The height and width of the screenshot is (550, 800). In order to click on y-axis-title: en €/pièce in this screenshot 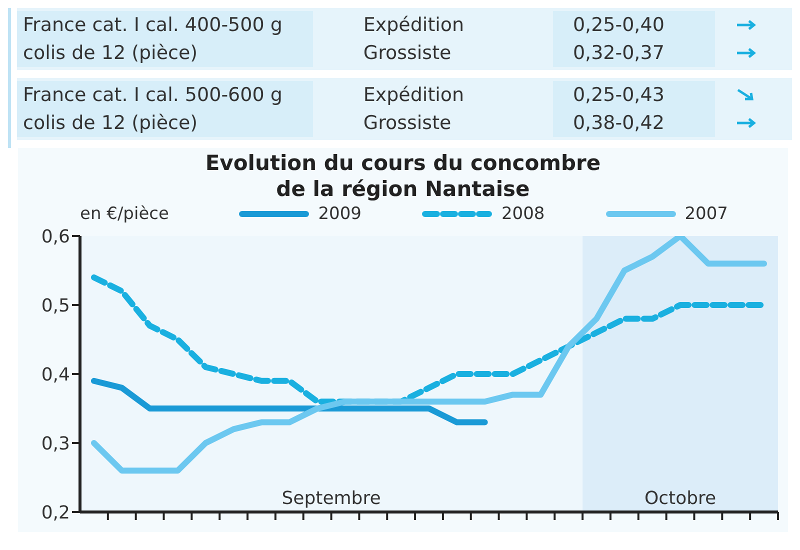, I will do `click(124, 214)`.